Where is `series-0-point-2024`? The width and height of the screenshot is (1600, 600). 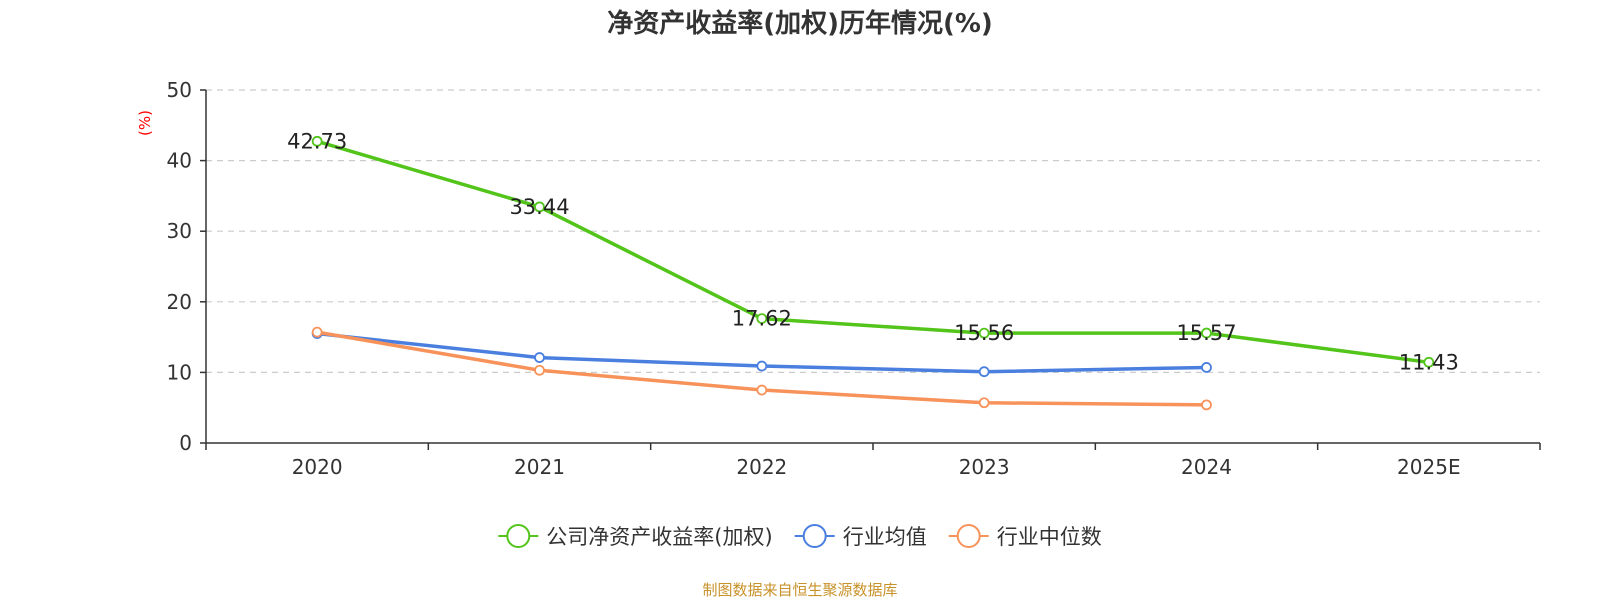
series-0-point-2024 is located at coordinates (1206, 333).